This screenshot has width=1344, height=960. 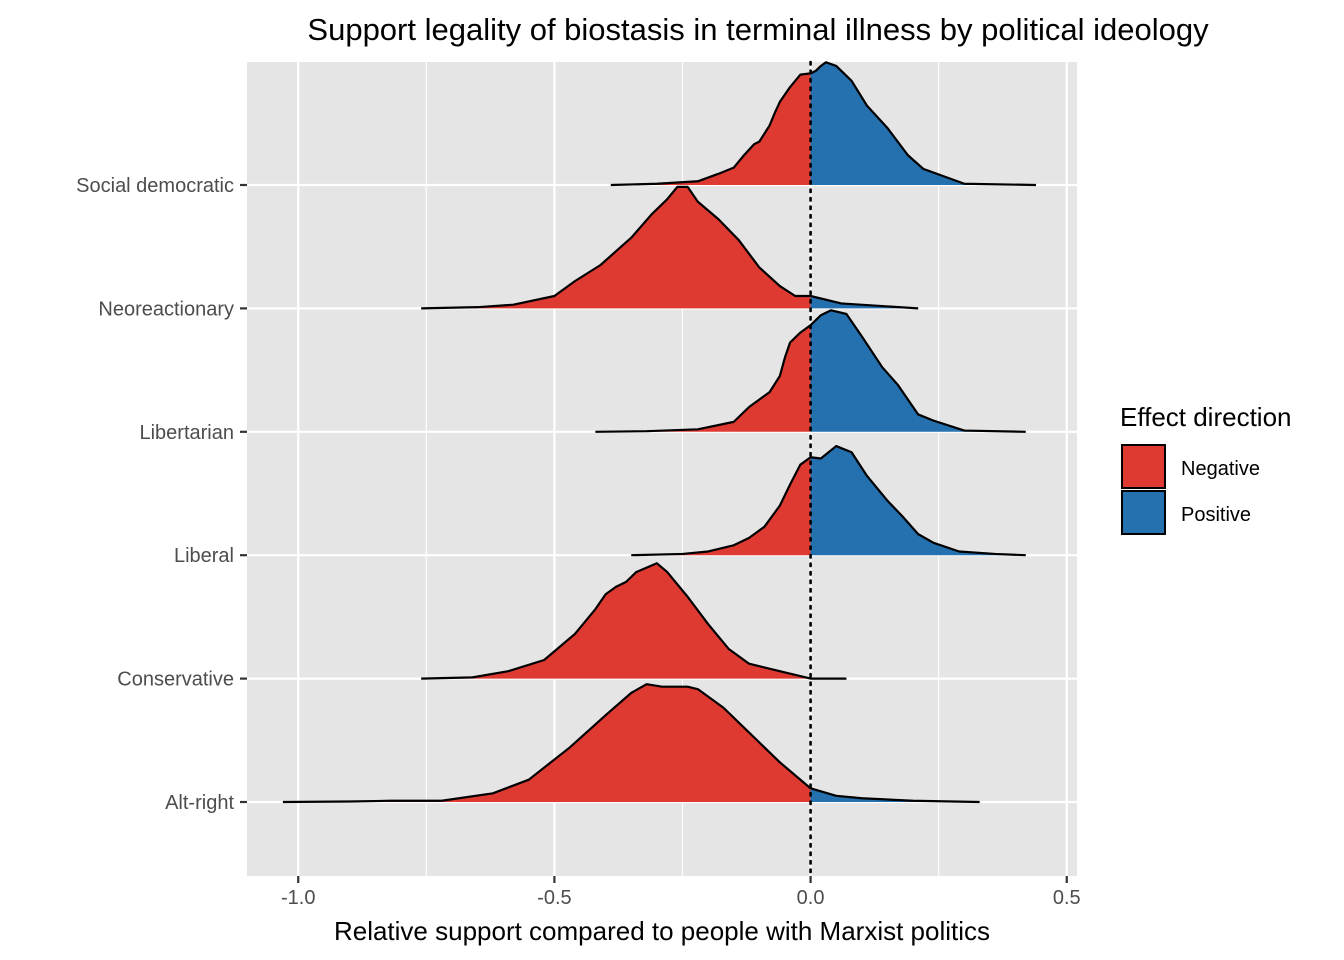 What do you see at coordinates (811, 898) in the screenshot?
I see `x-tick-label: 0.0` at bounding box center [811, 898].